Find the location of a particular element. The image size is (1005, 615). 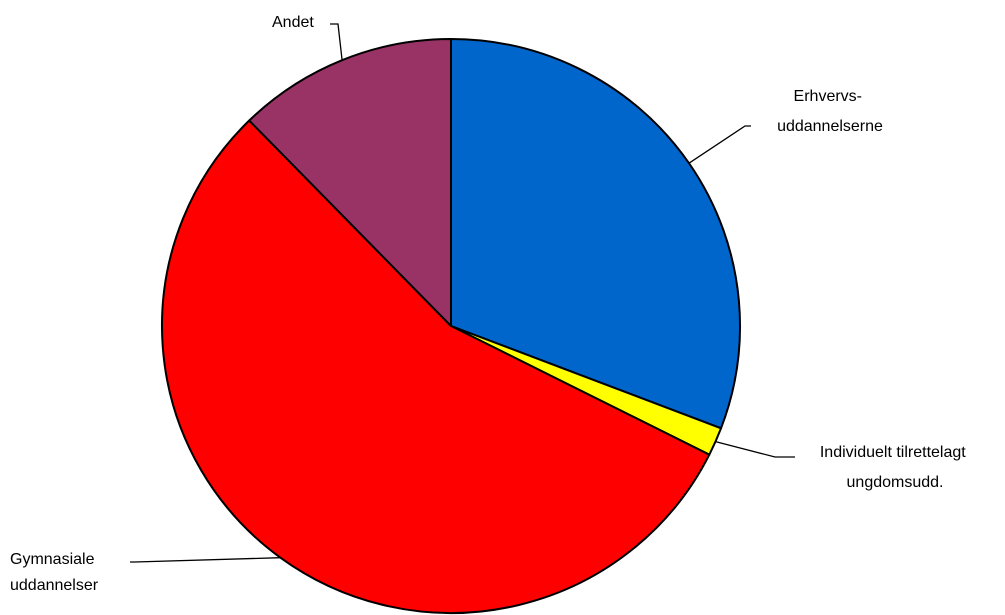

label-gymnasiale-uddannelser: Gymnasiale uddannelser is located at coordinates (54, 572).